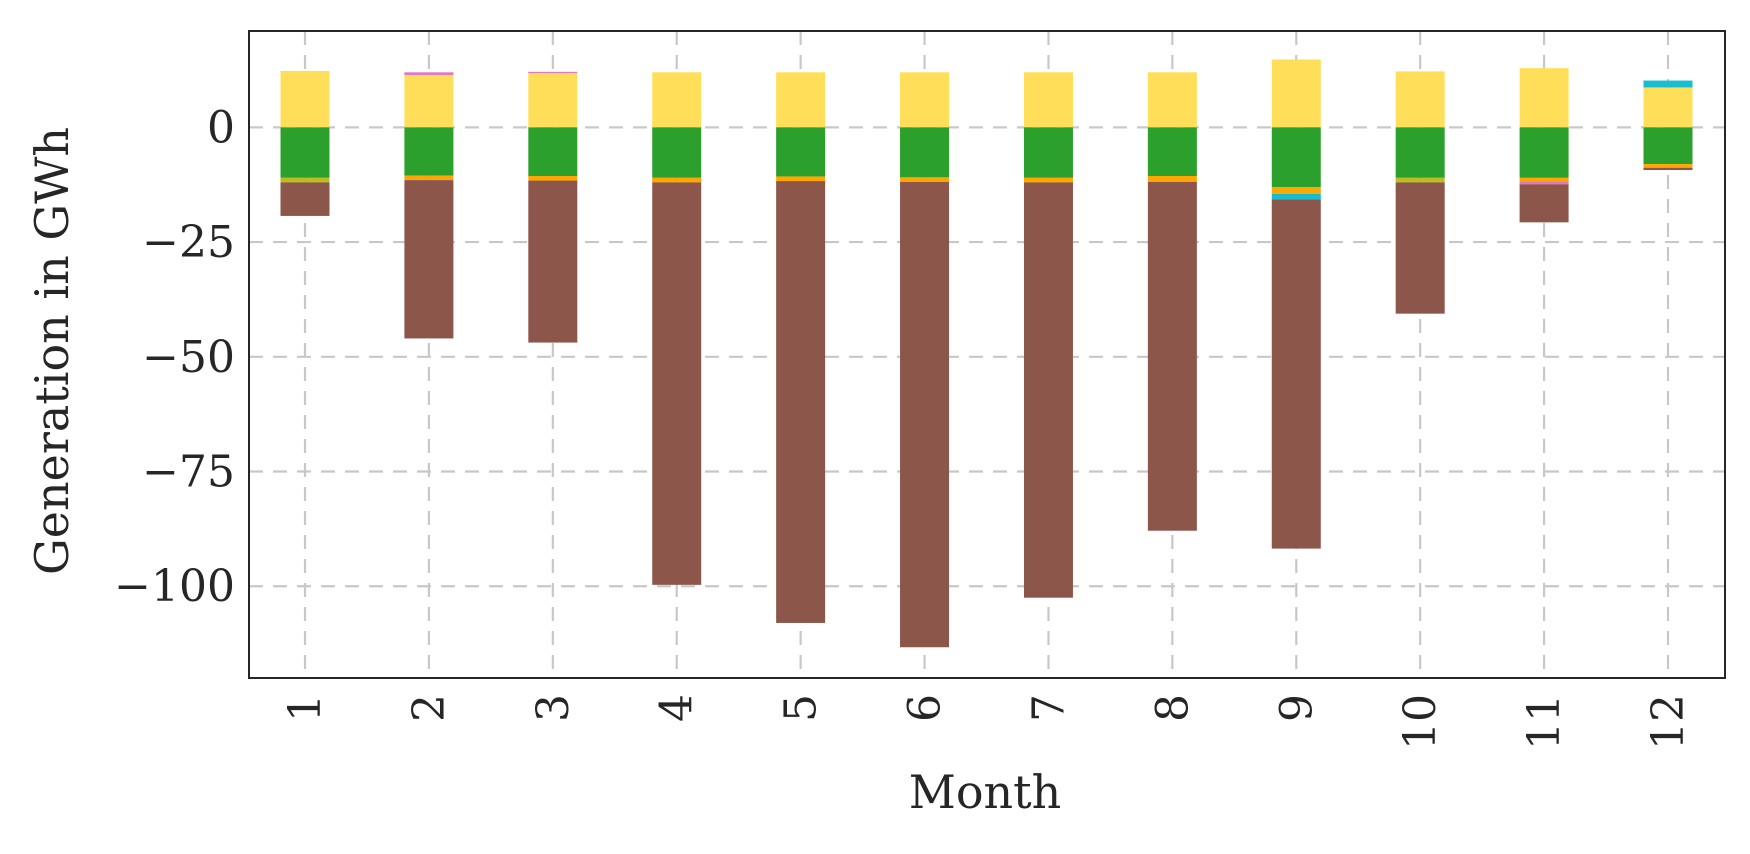 The width and height of the screenshot is (1750, 854). What do you see at coordinates (925, 708) in the screenshot?
I see `x-tick-label: 6` at bounding box center [925, 708].